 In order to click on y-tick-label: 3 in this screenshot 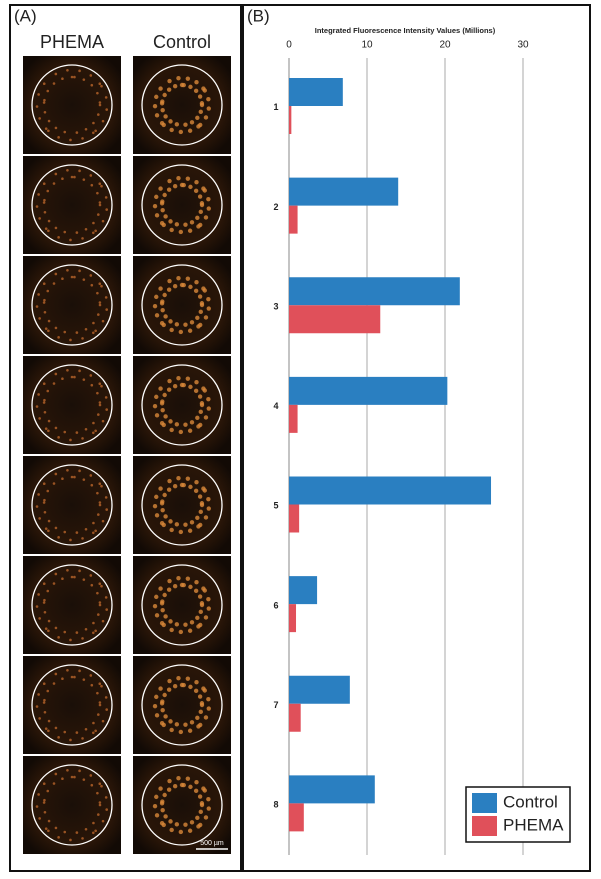, I will do `click(275, 306)`.